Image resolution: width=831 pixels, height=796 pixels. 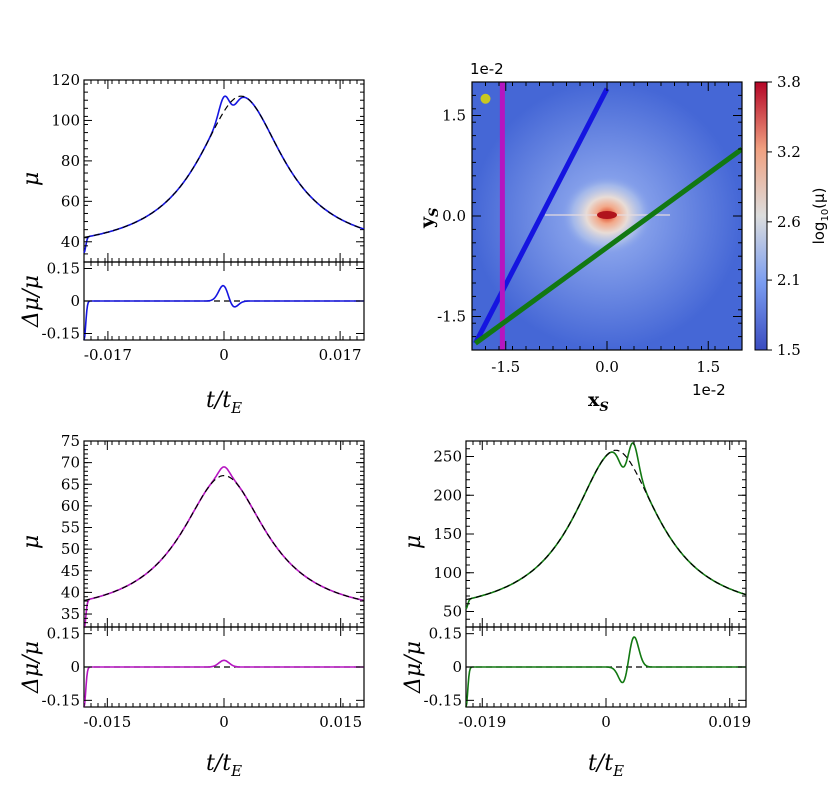 What do you see at coordinates (789, 280) in the screenshot?
I see `colorbar-tick-label: 2.1` at bounding box center [789, 280].